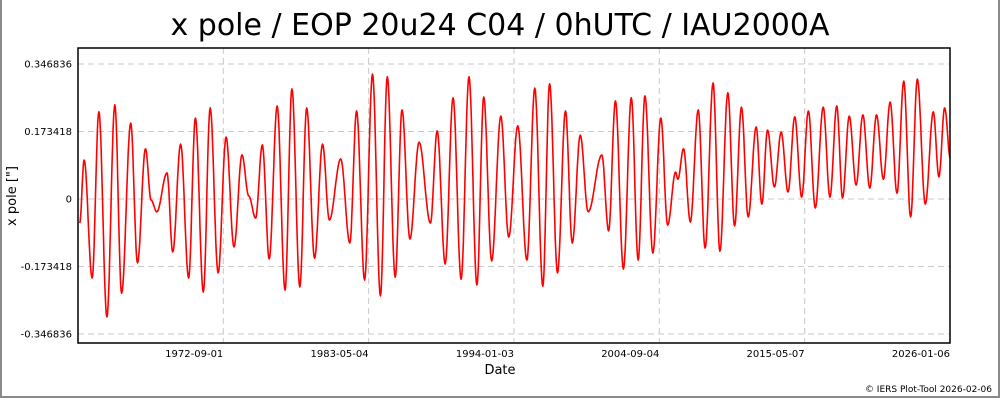 The width and height of the screenshot is (1000, 400). I want to click on x-axis-label: Date, so click(499, 370).